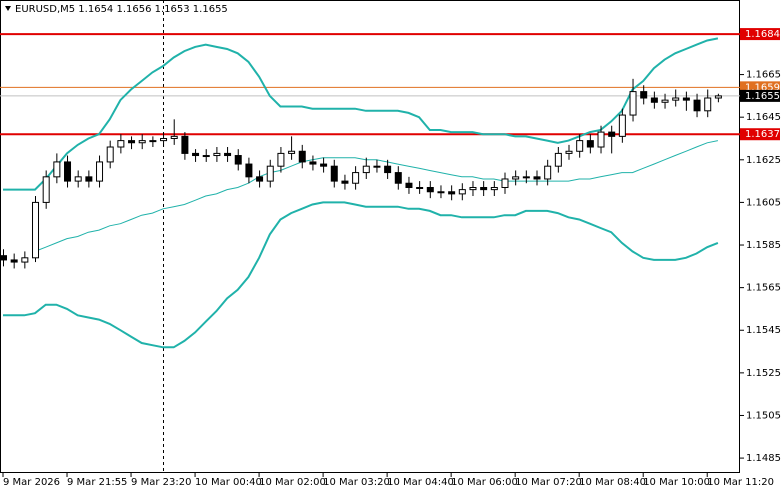 The image size is (781, 489). I want to click on x-tick-label: 9 Mar 2026, so click(31, 482).